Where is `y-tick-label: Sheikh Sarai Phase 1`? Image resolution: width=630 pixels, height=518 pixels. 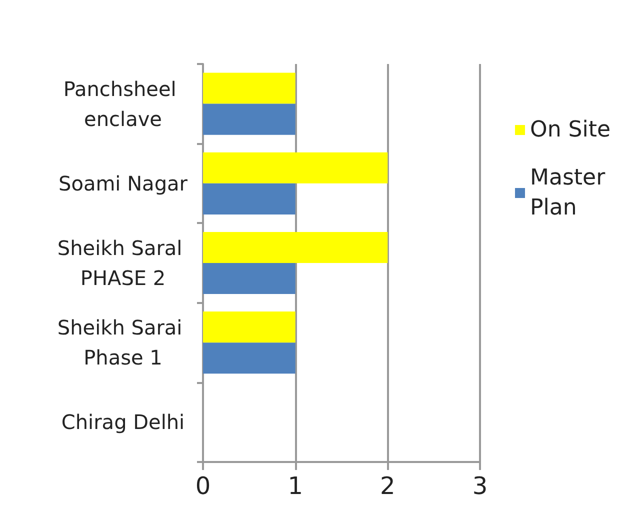
y-tick-label: Sheikh Sarai Phase 1 is located at coordinates (123, 343).